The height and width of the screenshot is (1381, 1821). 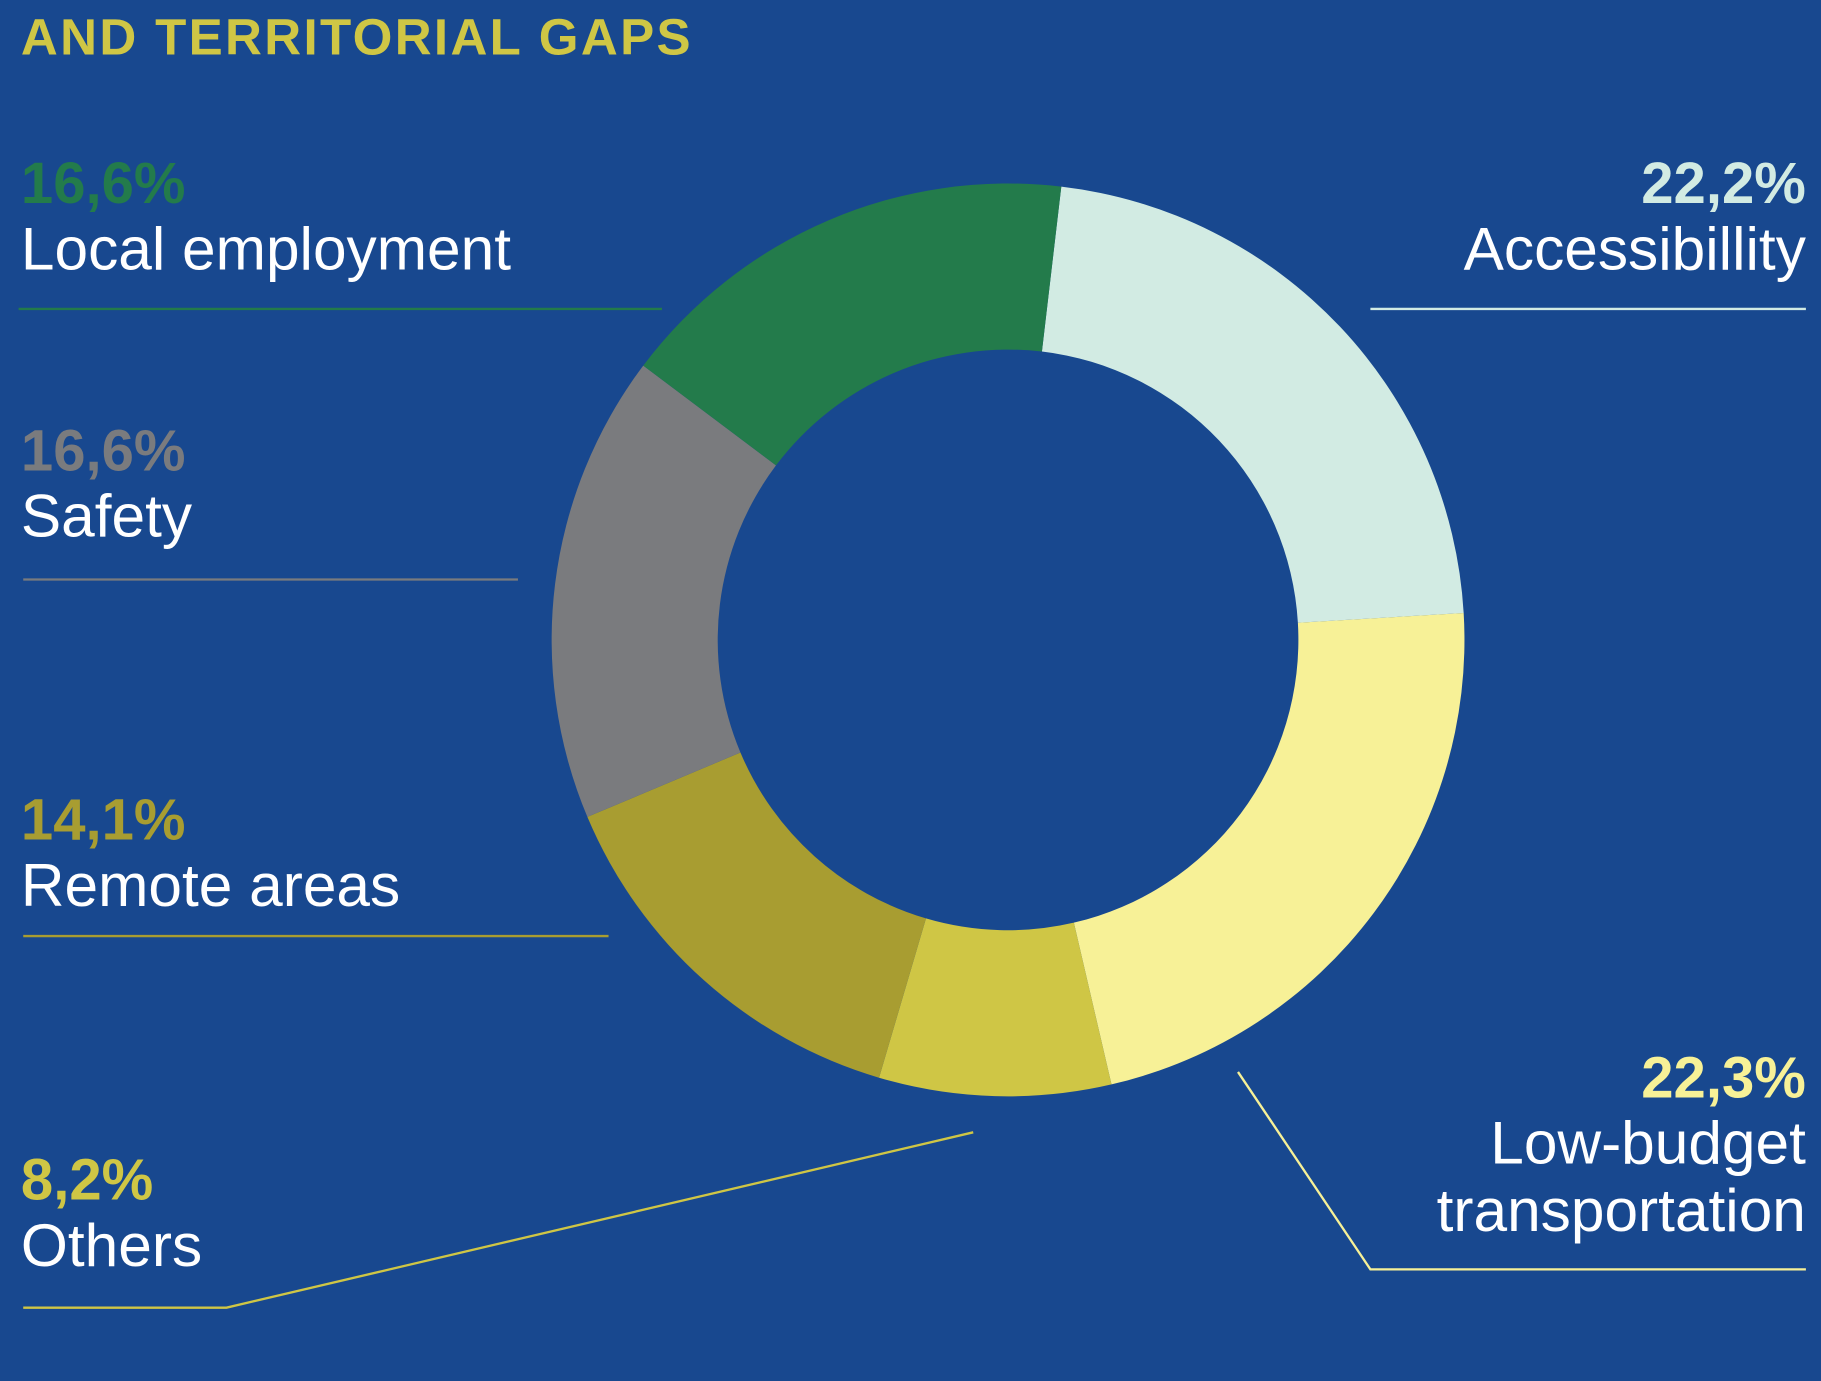 What do you see at coordinates (106, 517) in the screenshot?
I see `category-label: Safety` at bounding box center [106, 517].